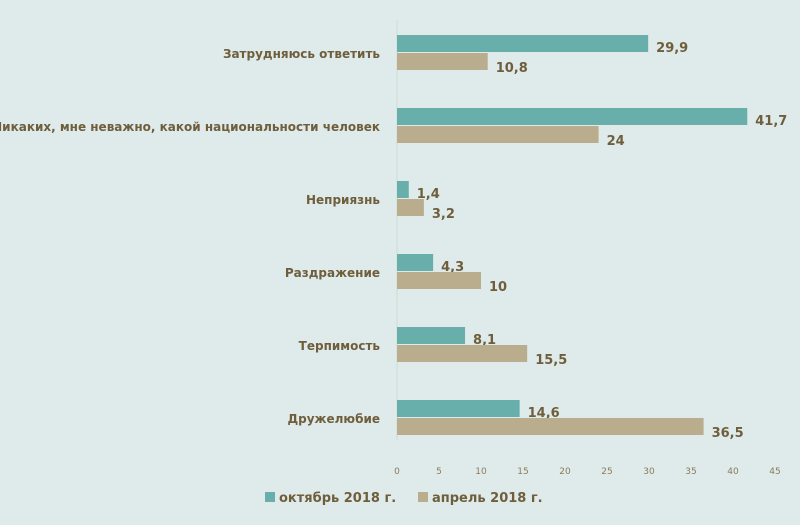 Image resolution: width=800 pixels, height=525 pixels. I want to click on data-label: 8,1, so click(484, 340).